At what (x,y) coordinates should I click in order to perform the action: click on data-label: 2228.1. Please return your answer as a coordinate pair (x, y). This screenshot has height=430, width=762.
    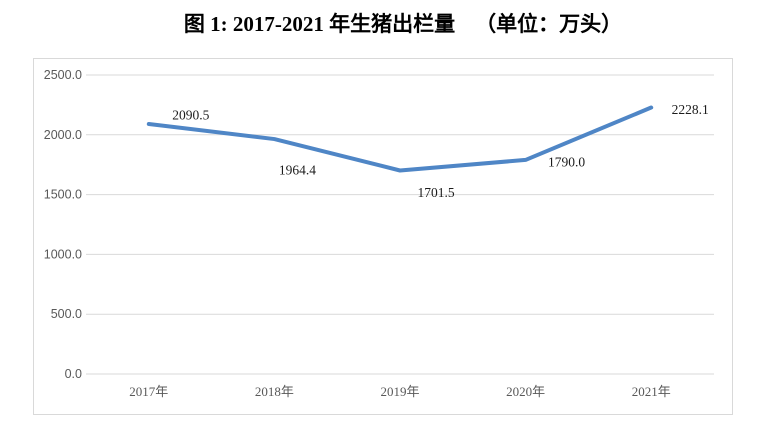
    Looking at the image, I should click on (690, 109).